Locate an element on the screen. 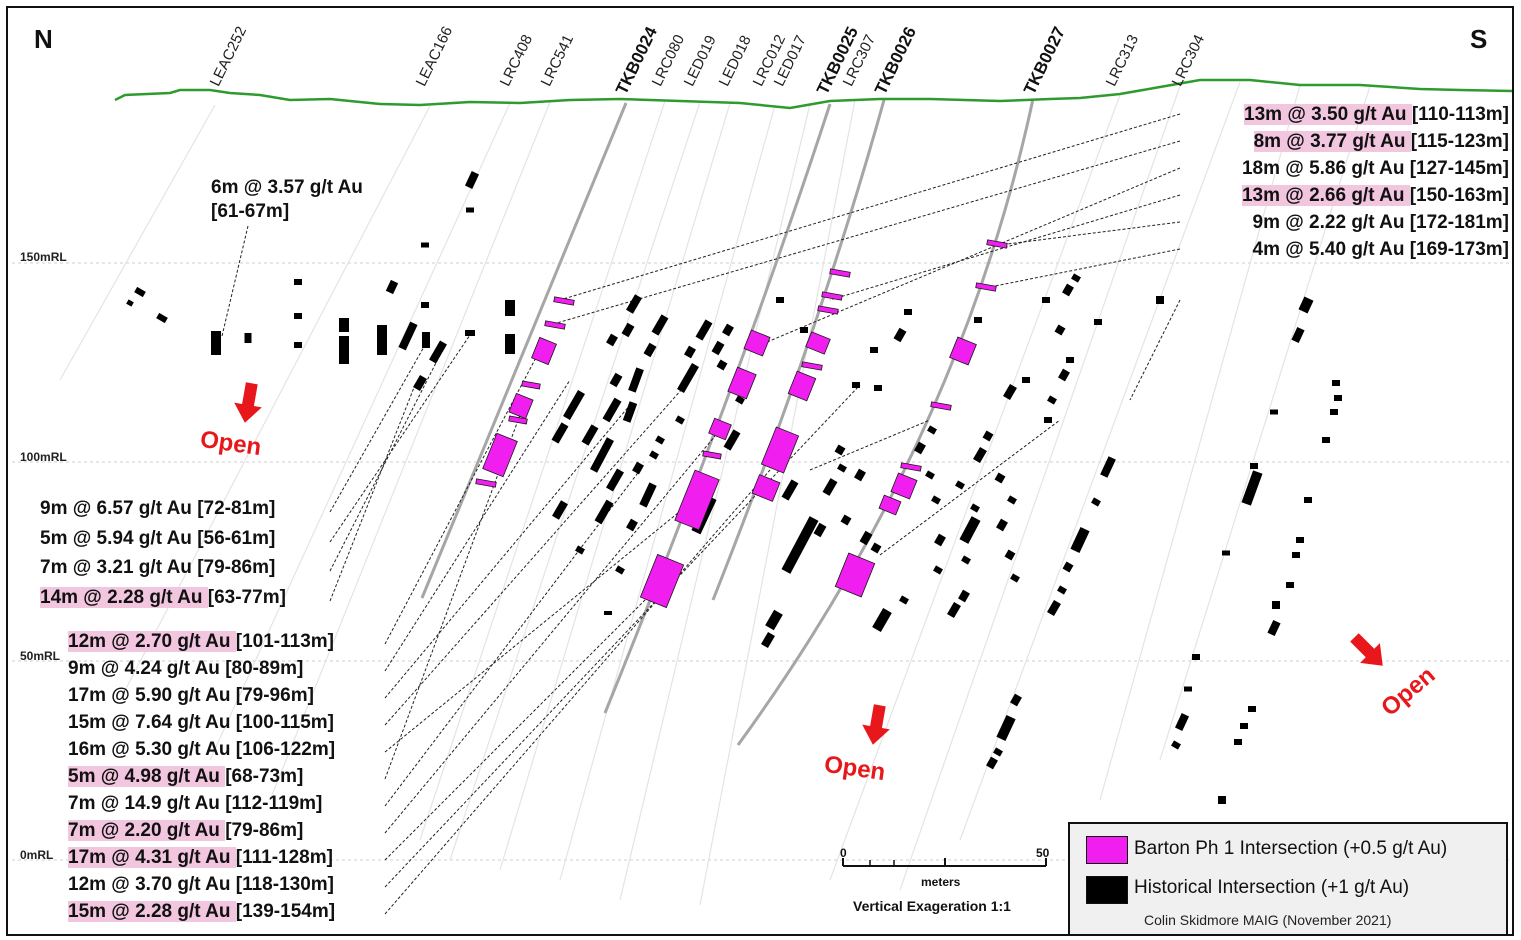 The height and width of the screenshot is (940, 1521). callout-interval: [56-61m] is located at coordinates (236, 538).